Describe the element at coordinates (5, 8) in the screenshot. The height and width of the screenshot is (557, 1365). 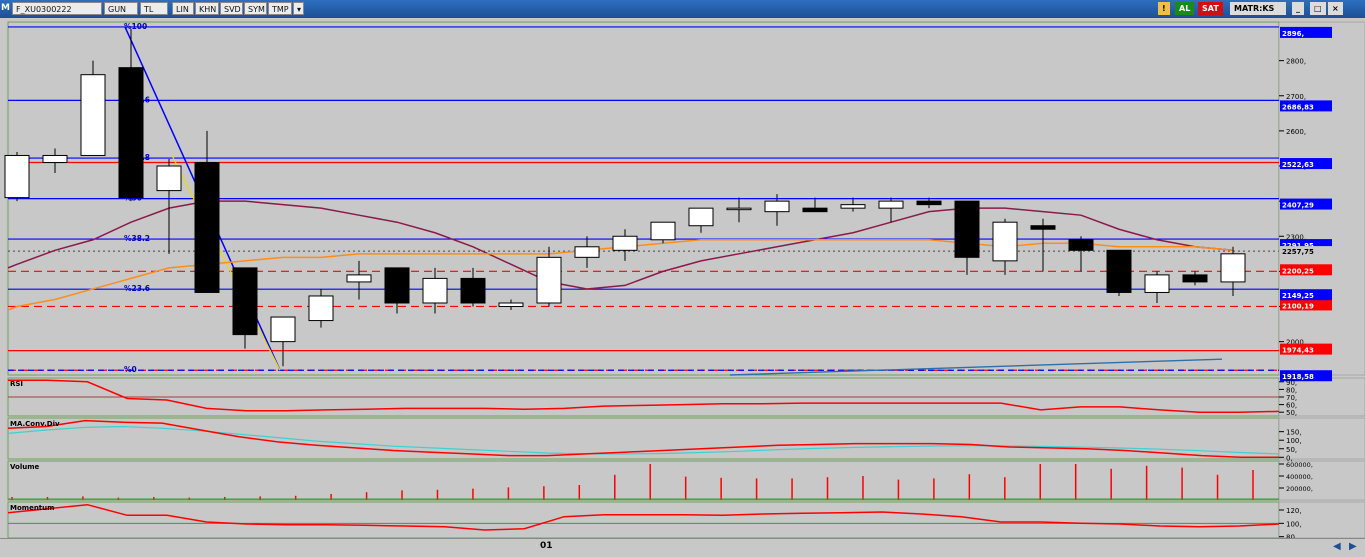
I see `app-logo: M` at that location.